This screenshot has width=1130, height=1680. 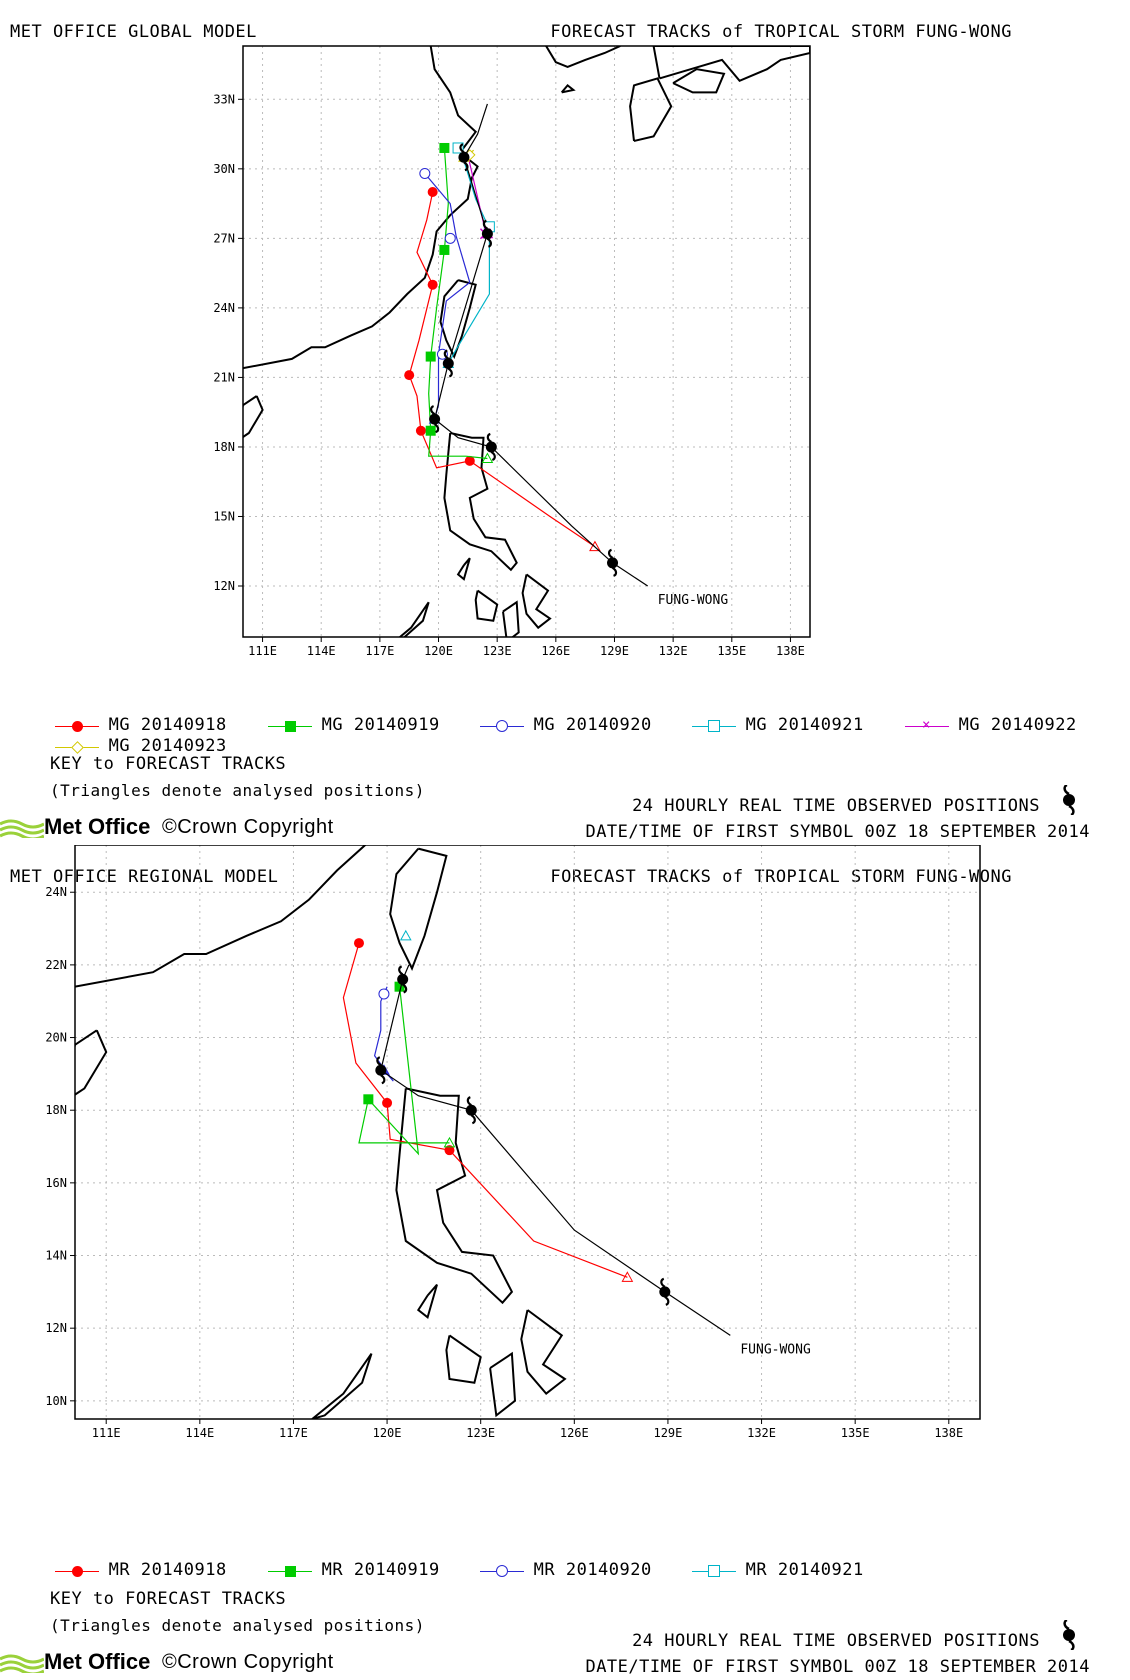 What do you see at coordinates (56, 965) in the screenshot?
I see `lat-tick-label: 22N` at bounding box center [56, 965].